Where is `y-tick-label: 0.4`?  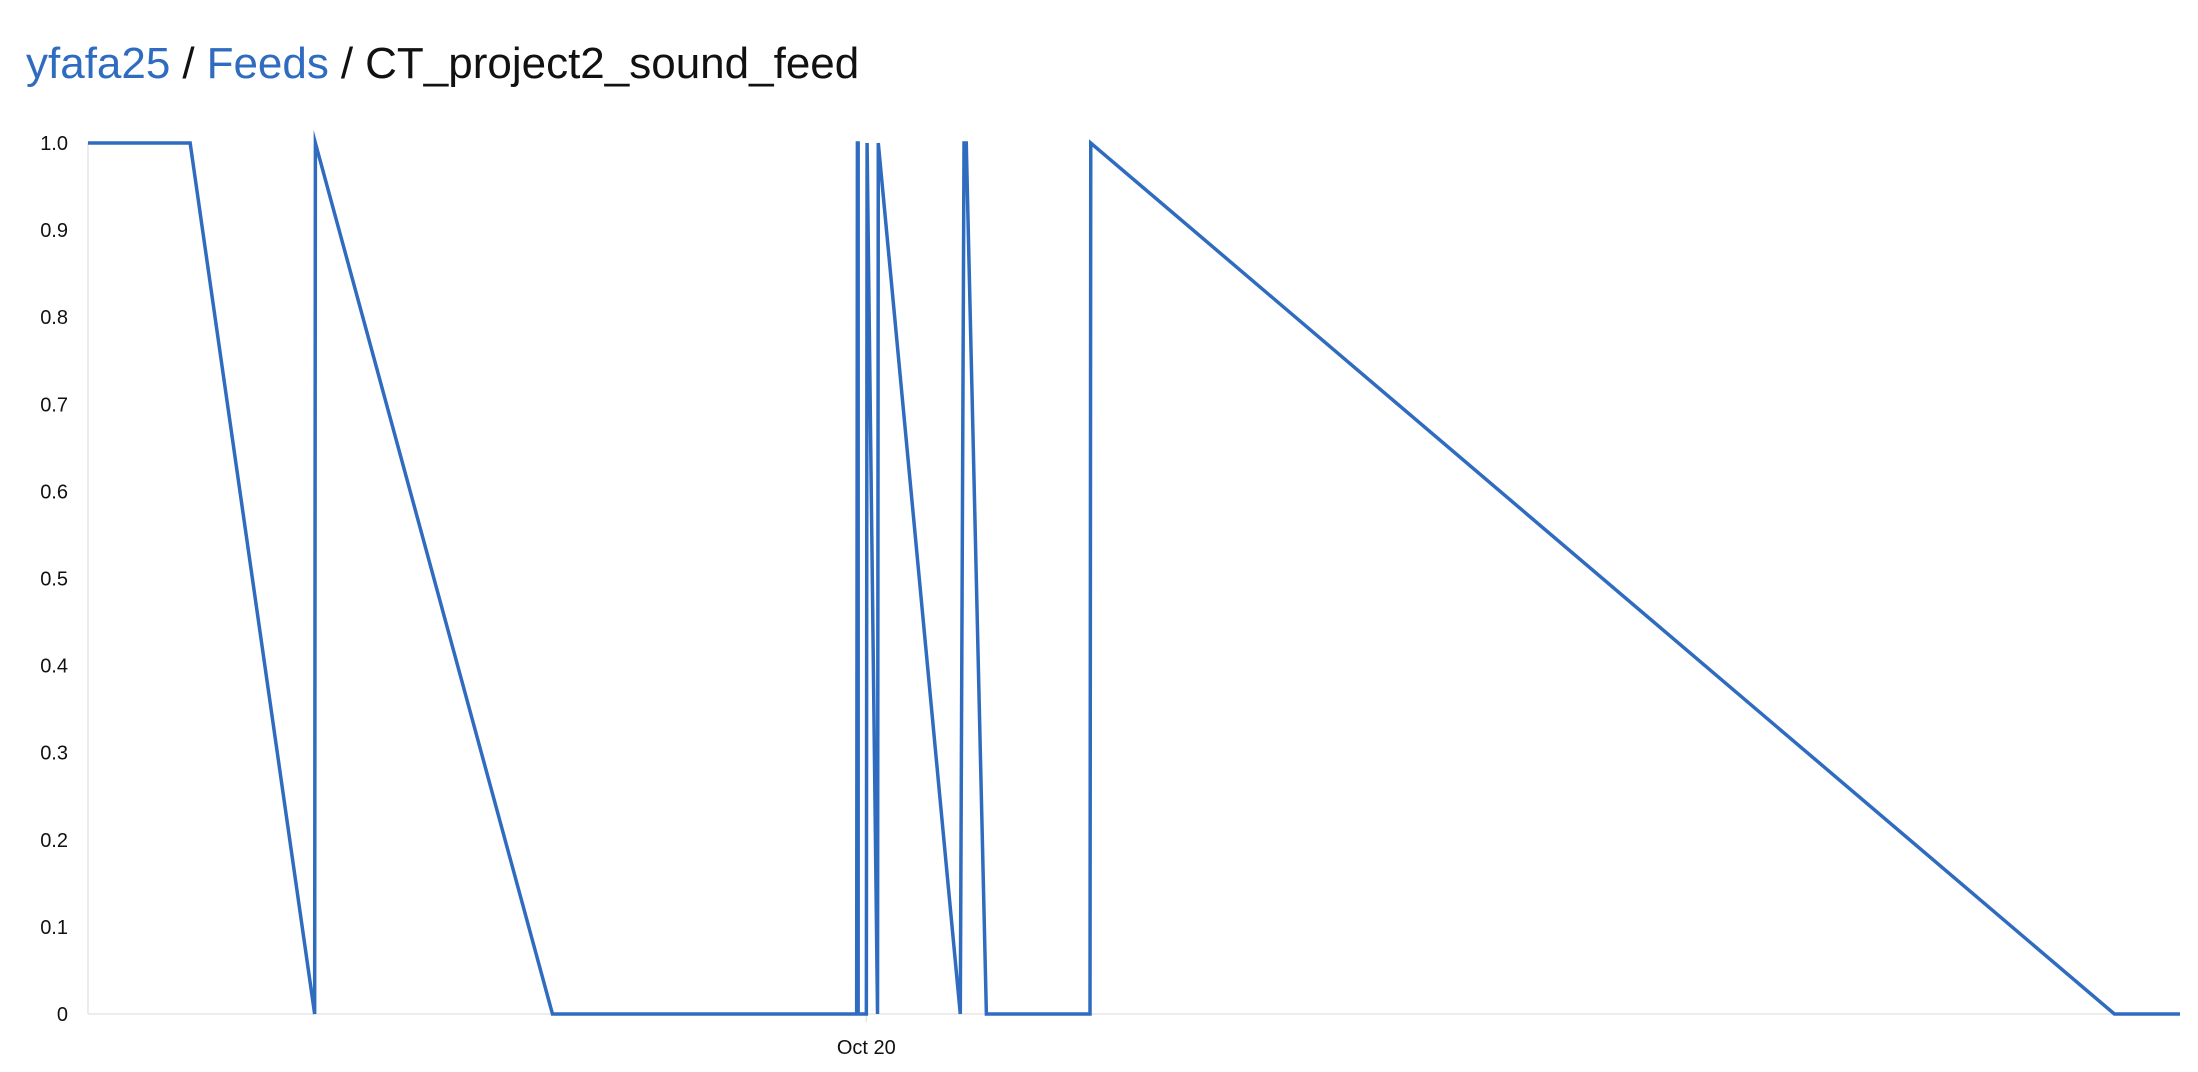
y-tick-label: 0.4 is located at coordinates (54, 667).